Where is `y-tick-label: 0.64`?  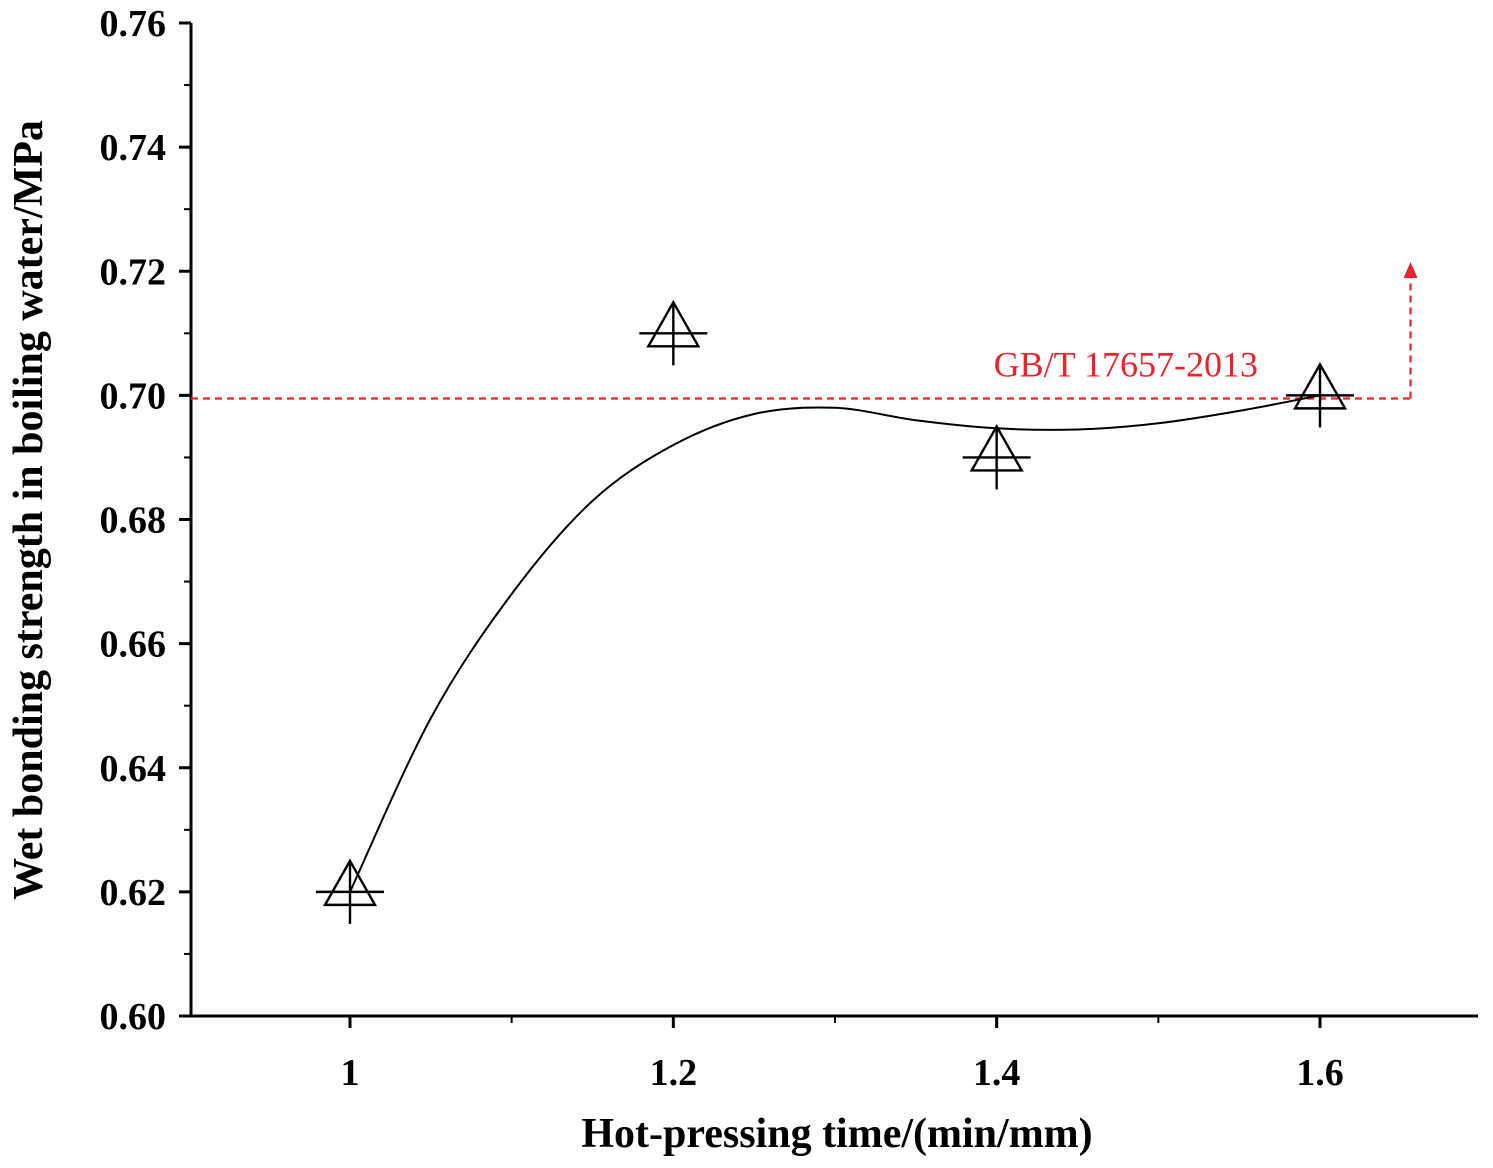 y-tick-label: 0.64 is located at coordinates (133, 769).